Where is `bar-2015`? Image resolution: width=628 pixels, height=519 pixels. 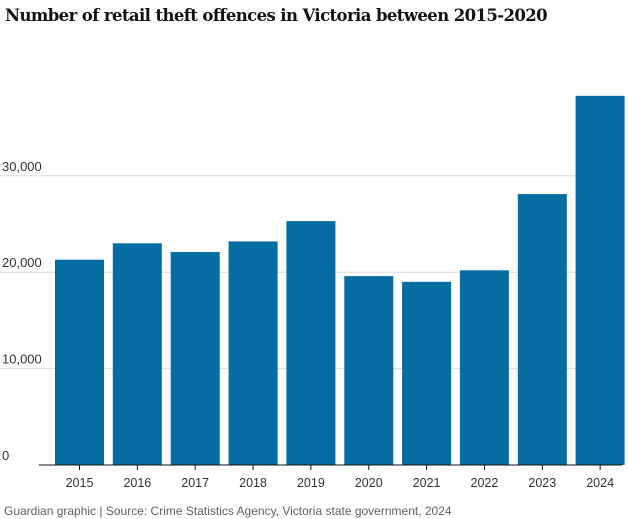
bar-2015 is located at coordinates (79, 362).